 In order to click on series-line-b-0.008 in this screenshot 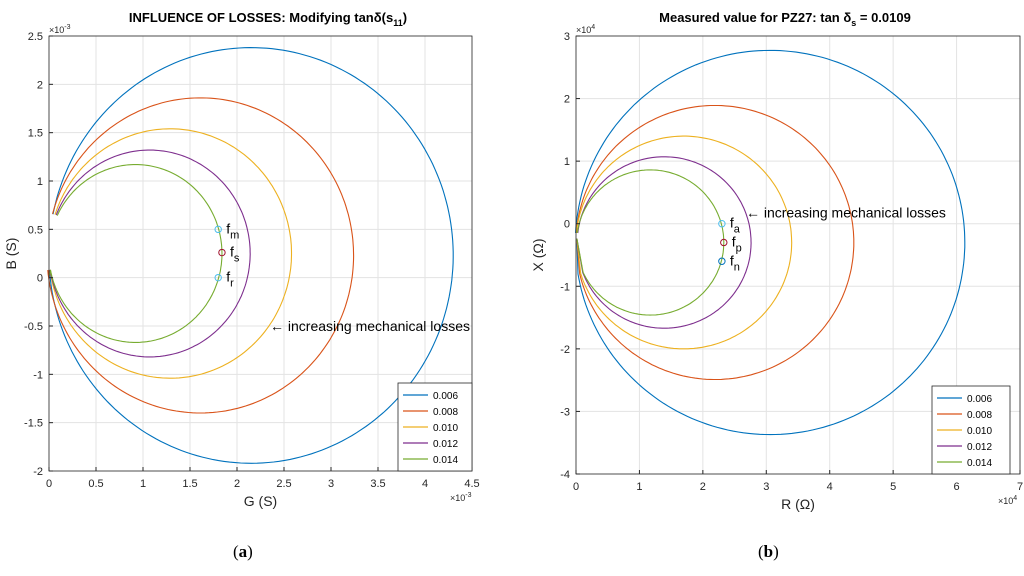, I will do `click(715, 242)`.